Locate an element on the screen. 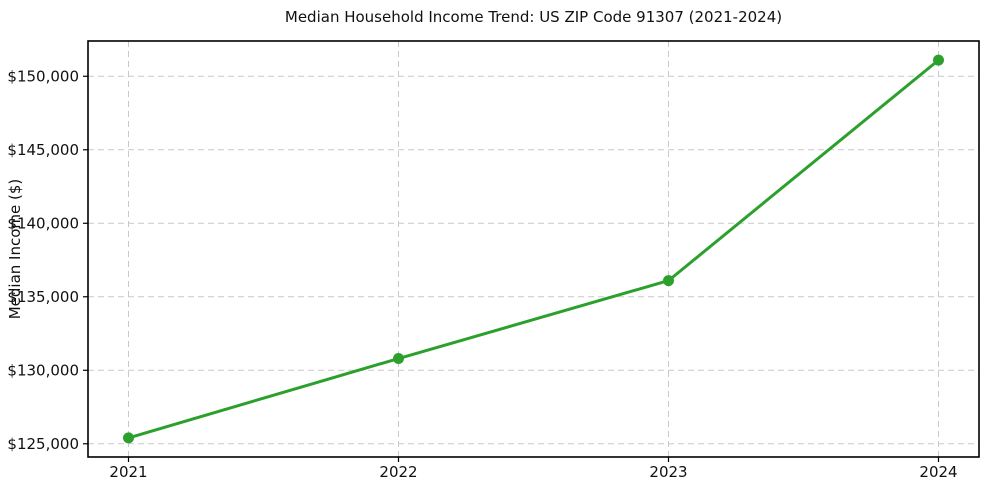 The image size is (989, 490). x-tick-label: 2024 is located at coordinates (938, 472).